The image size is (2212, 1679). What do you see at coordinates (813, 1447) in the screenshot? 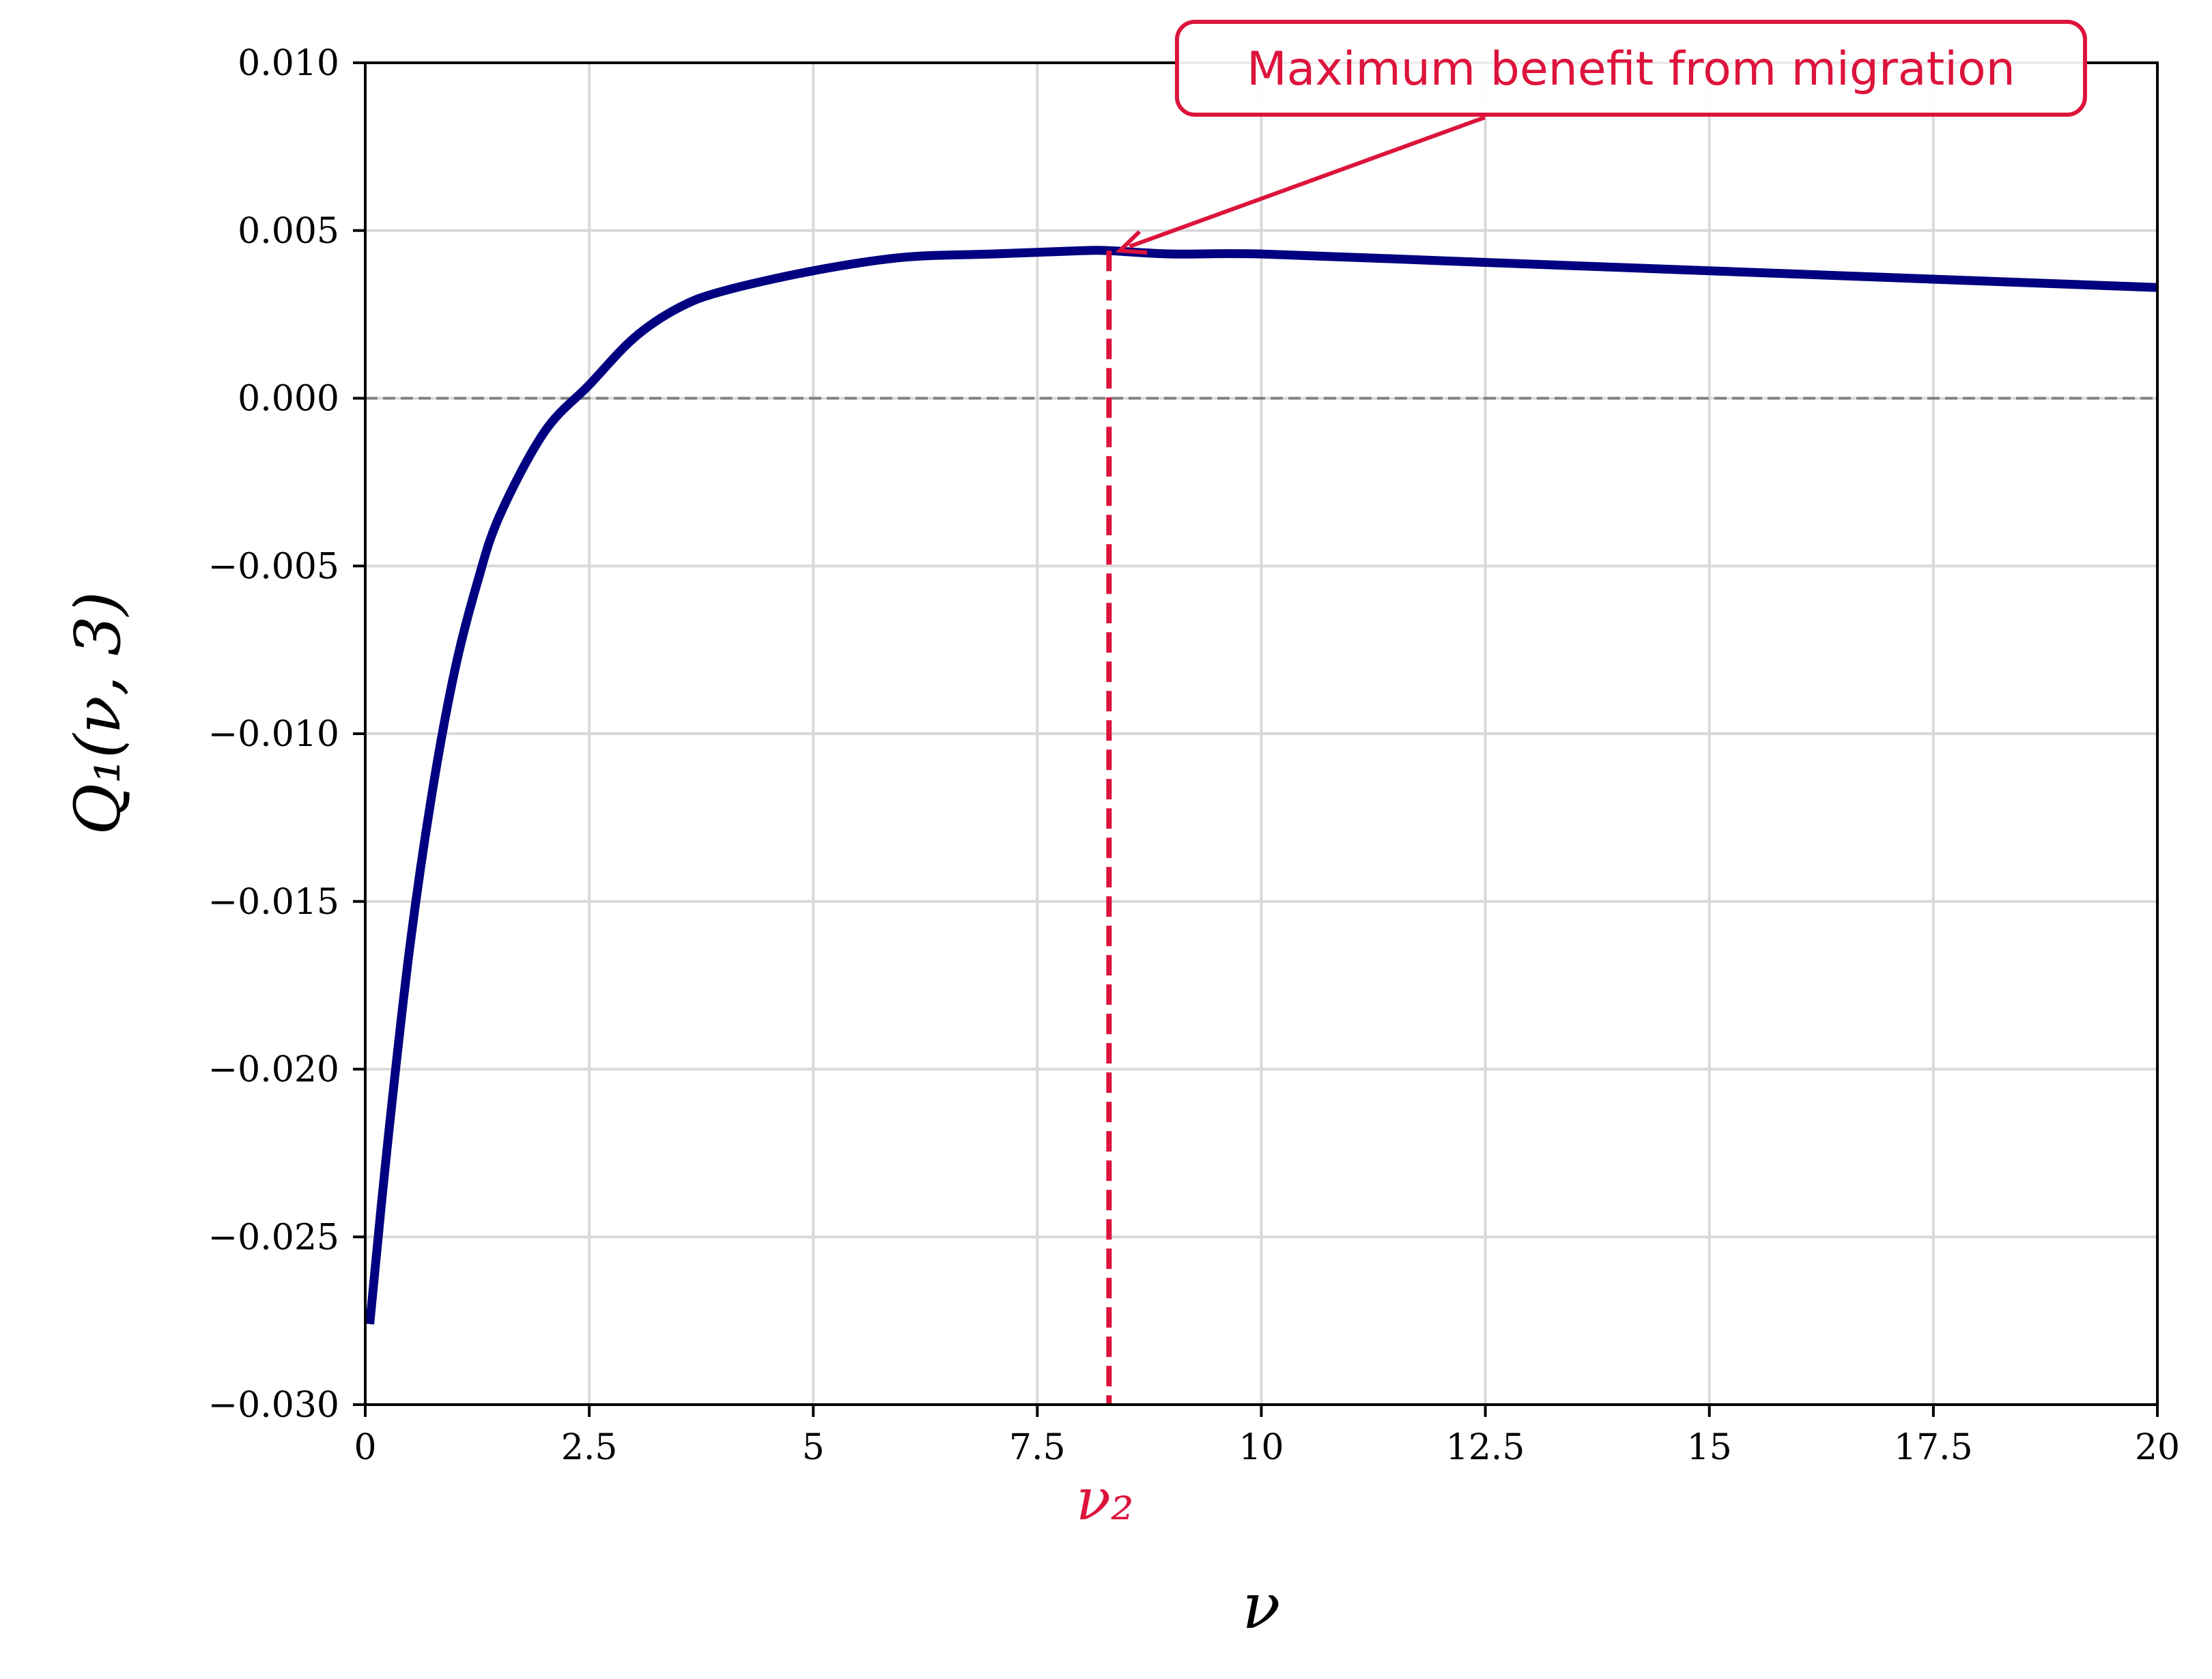
I see `x-tick-label: 5` at bounding box center [813, 1447].